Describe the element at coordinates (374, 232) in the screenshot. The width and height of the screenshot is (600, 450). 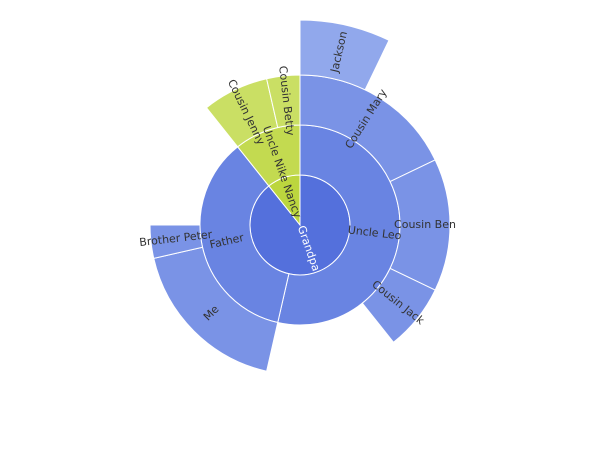
I see `segment-label: Uncle Leo` at that location.